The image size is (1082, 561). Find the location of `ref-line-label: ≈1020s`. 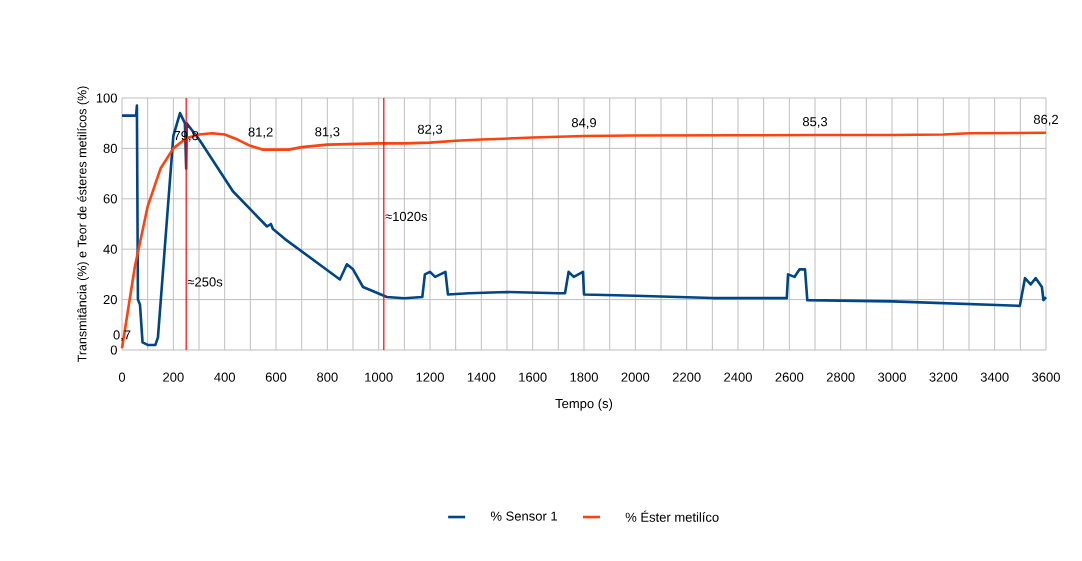

ref-line-label: ≈1020s is located at coordinates (406, 216).